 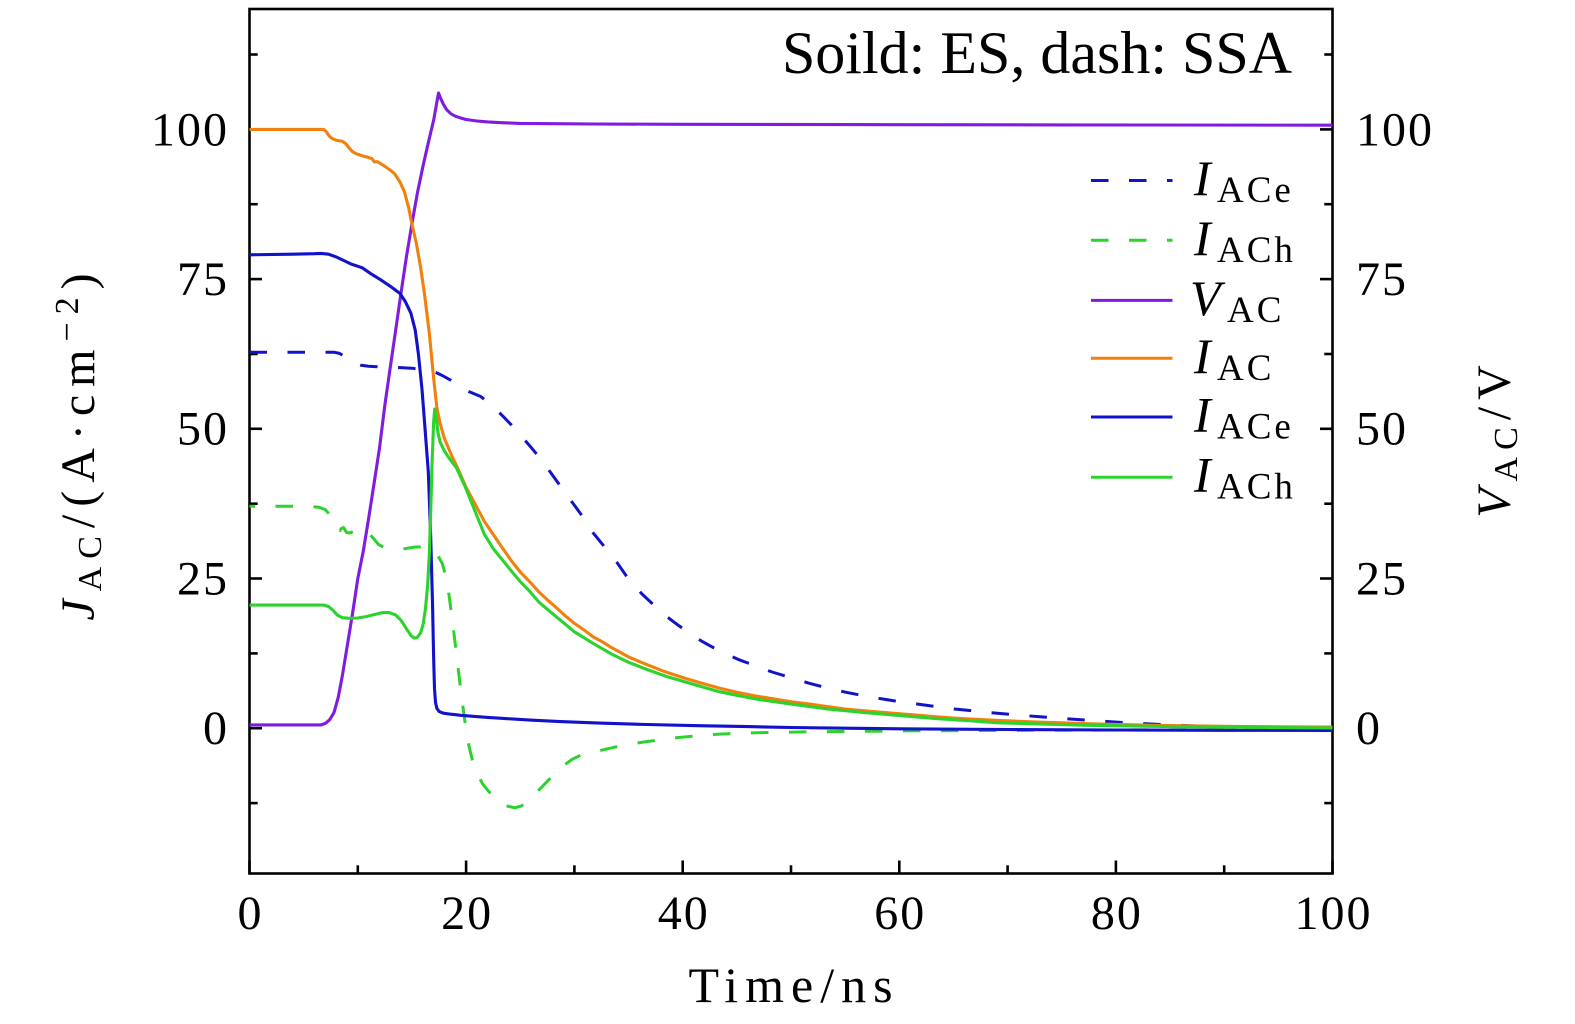 What do you see at coordinates (793, 985) in the screenshot?
I see `svg-text: Time/ns` at bounding box center [793, 985].